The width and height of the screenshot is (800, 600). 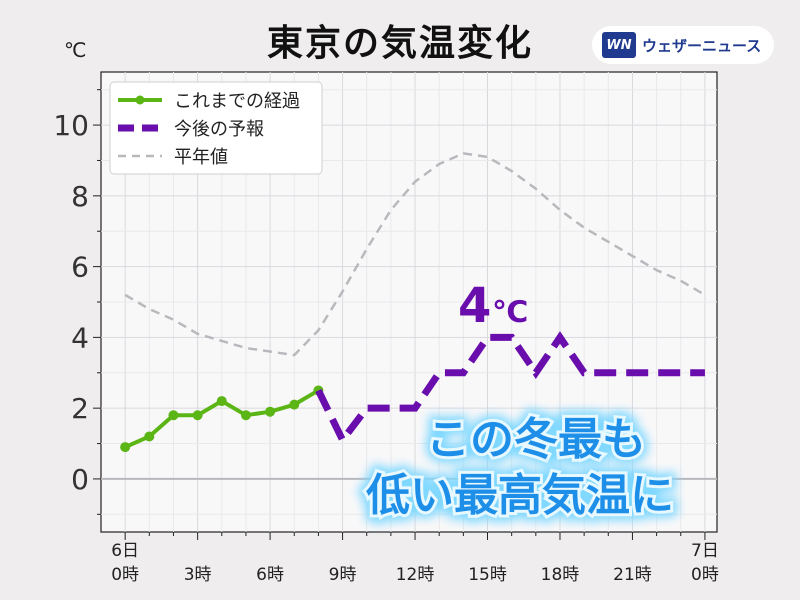 What do you see at coordinates (80, 196) in the screenshot?
I see `y-tick-label: 8` at bounding box center [80, 196].